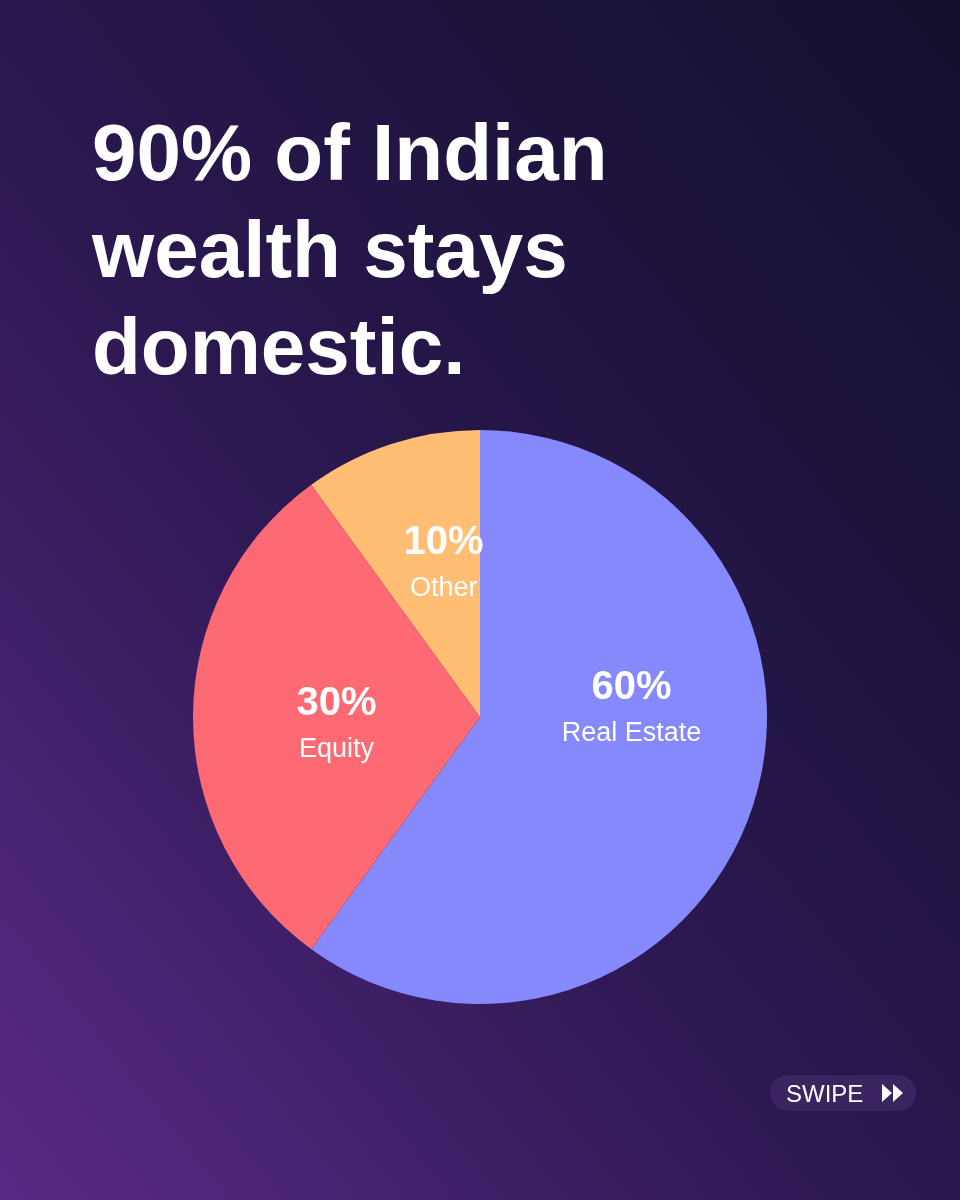  Describe the element at coordinates (631, 732) in the screenshot. I see `slice-label: Real Estate` at that location.